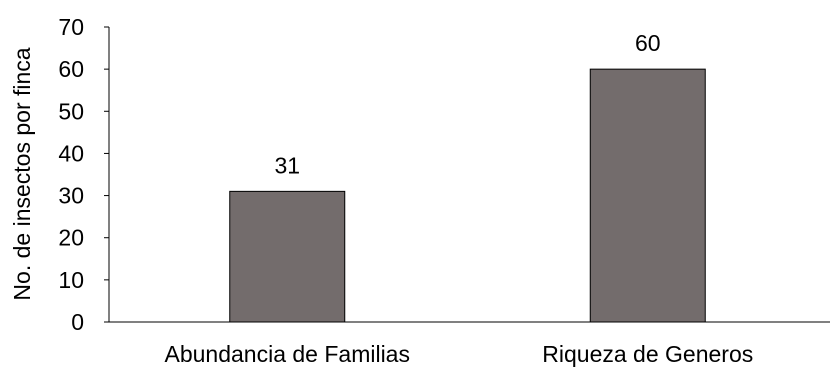  What do you see at coordinates (287, 354) in the screenshot?
I see `category-label: Abundancia de Familias` at bounding box center [287, 354].